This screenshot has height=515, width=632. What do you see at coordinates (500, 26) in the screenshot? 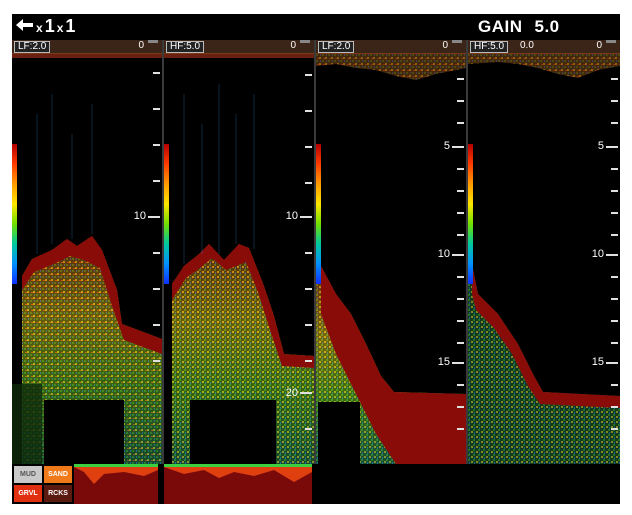
I see `gain-label: GAIN` at bounding box center [500, 26].